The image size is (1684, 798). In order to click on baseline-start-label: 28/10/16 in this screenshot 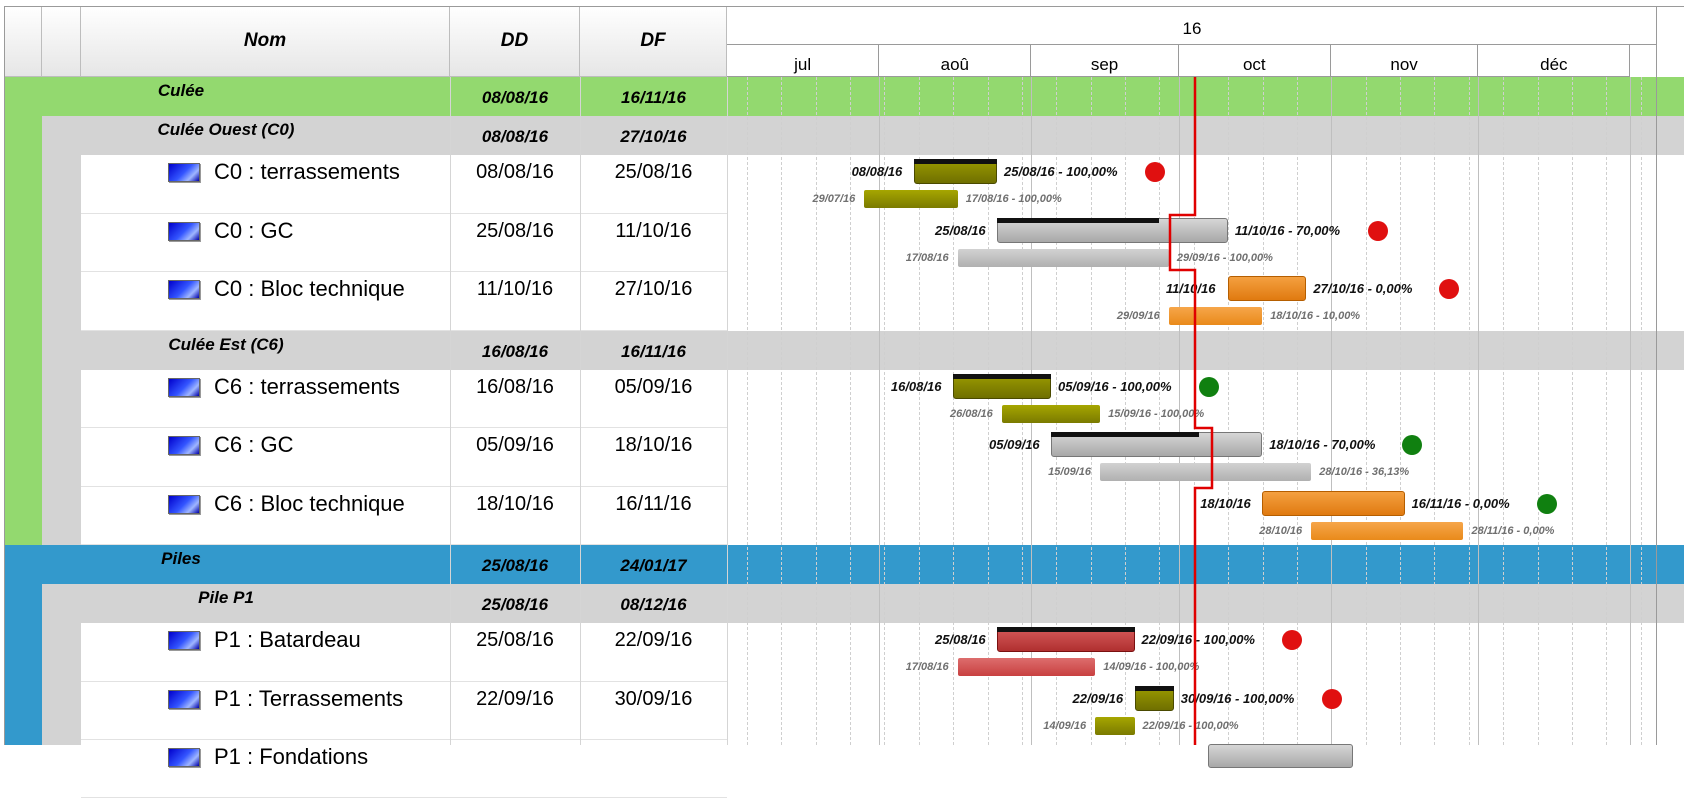, I will do `click(1281, 531)`.